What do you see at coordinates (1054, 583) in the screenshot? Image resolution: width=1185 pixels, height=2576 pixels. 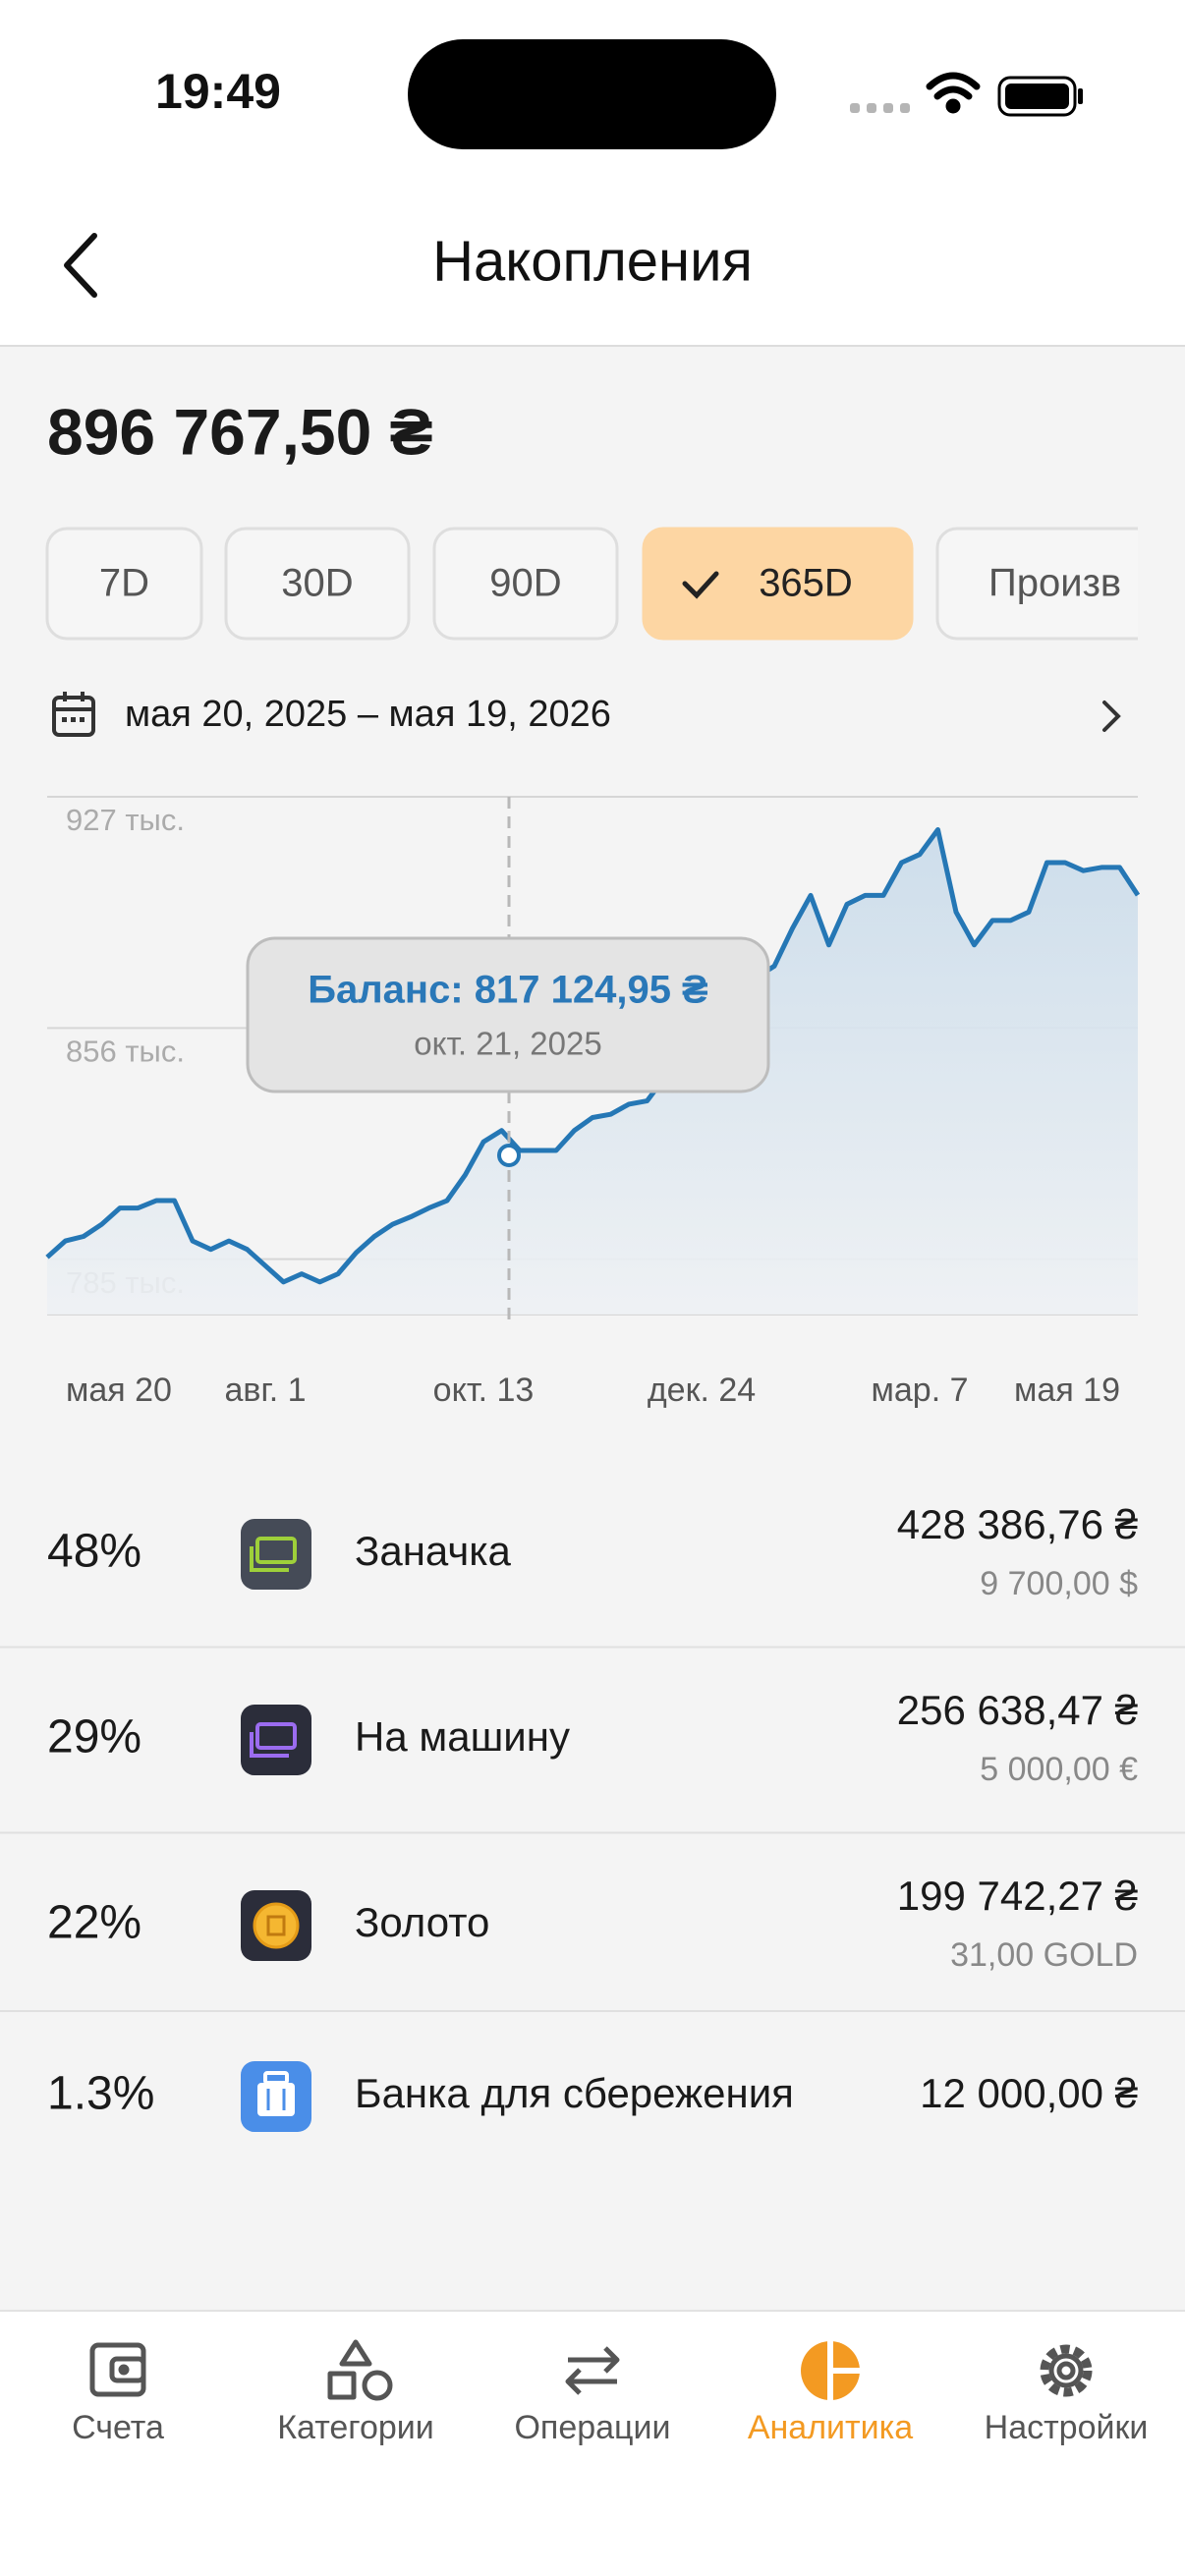 I see `period-label: Произв` at bounding box center [1054, 583].